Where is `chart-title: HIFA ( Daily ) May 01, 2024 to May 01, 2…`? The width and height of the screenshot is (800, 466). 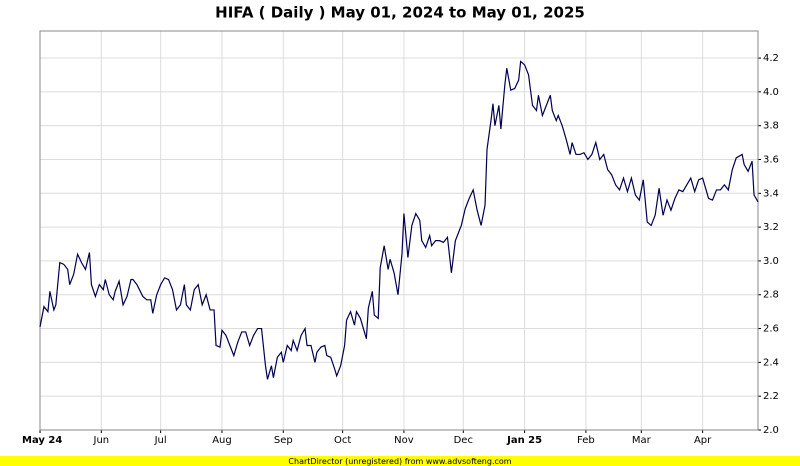
chart-title: HIFA ( Daily ) May 01, 2024 to May 01, 2… is located at coordinates (400, 13).